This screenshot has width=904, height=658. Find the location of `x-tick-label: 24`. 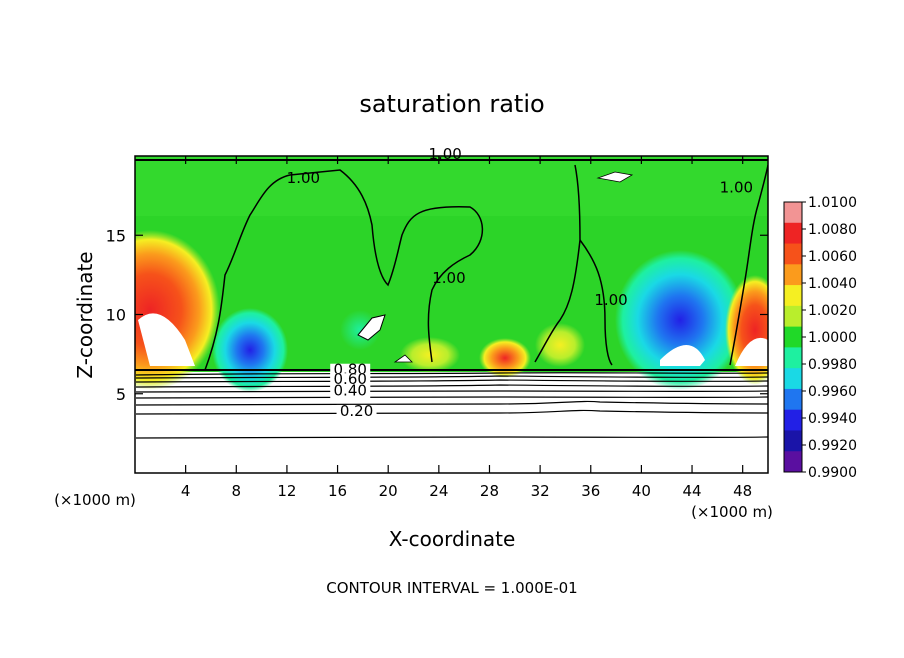

x-tick-label: 24 is located at coordinates (438, 491).